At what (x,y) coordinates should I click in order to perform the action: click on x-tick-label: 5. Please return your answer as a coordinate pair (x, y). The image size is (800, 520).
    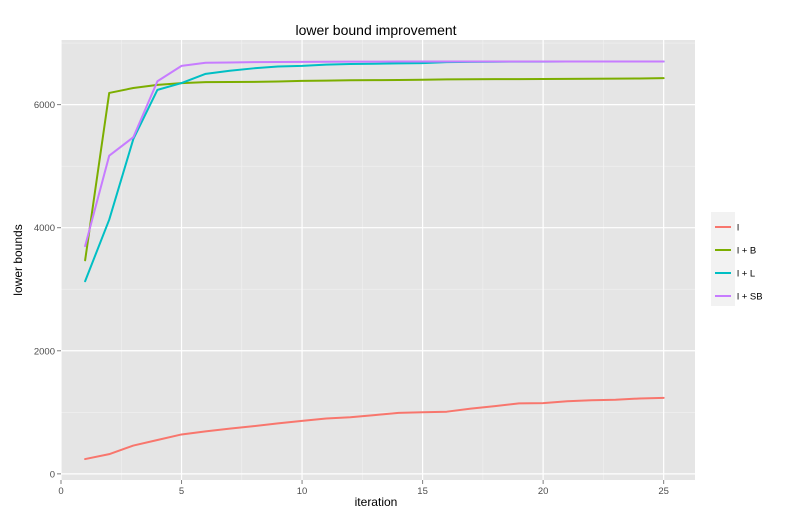
    Looking at the image, I should click on (181, 491).